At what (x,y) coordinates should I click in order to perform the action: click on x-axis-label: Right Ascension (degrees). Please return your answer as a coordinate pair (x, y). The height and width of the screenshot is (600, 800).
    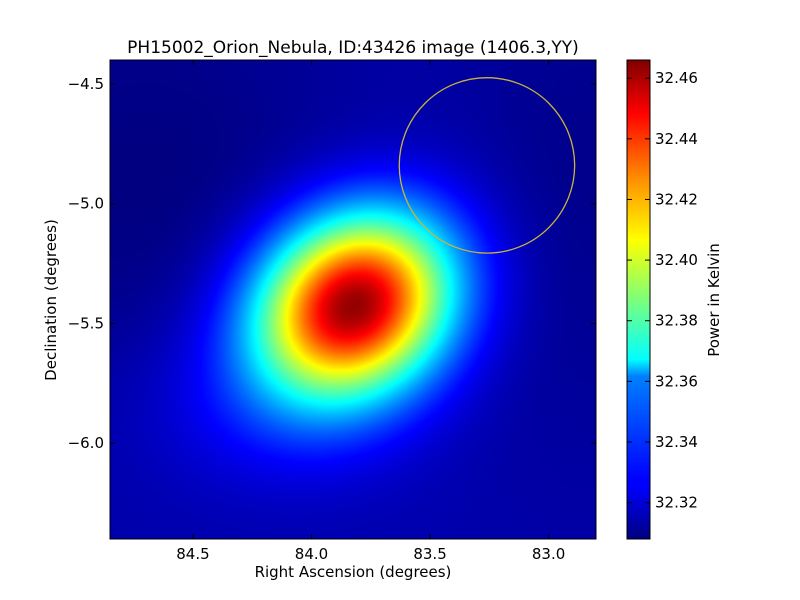
    Looking at the image, I should click on (353, 572).